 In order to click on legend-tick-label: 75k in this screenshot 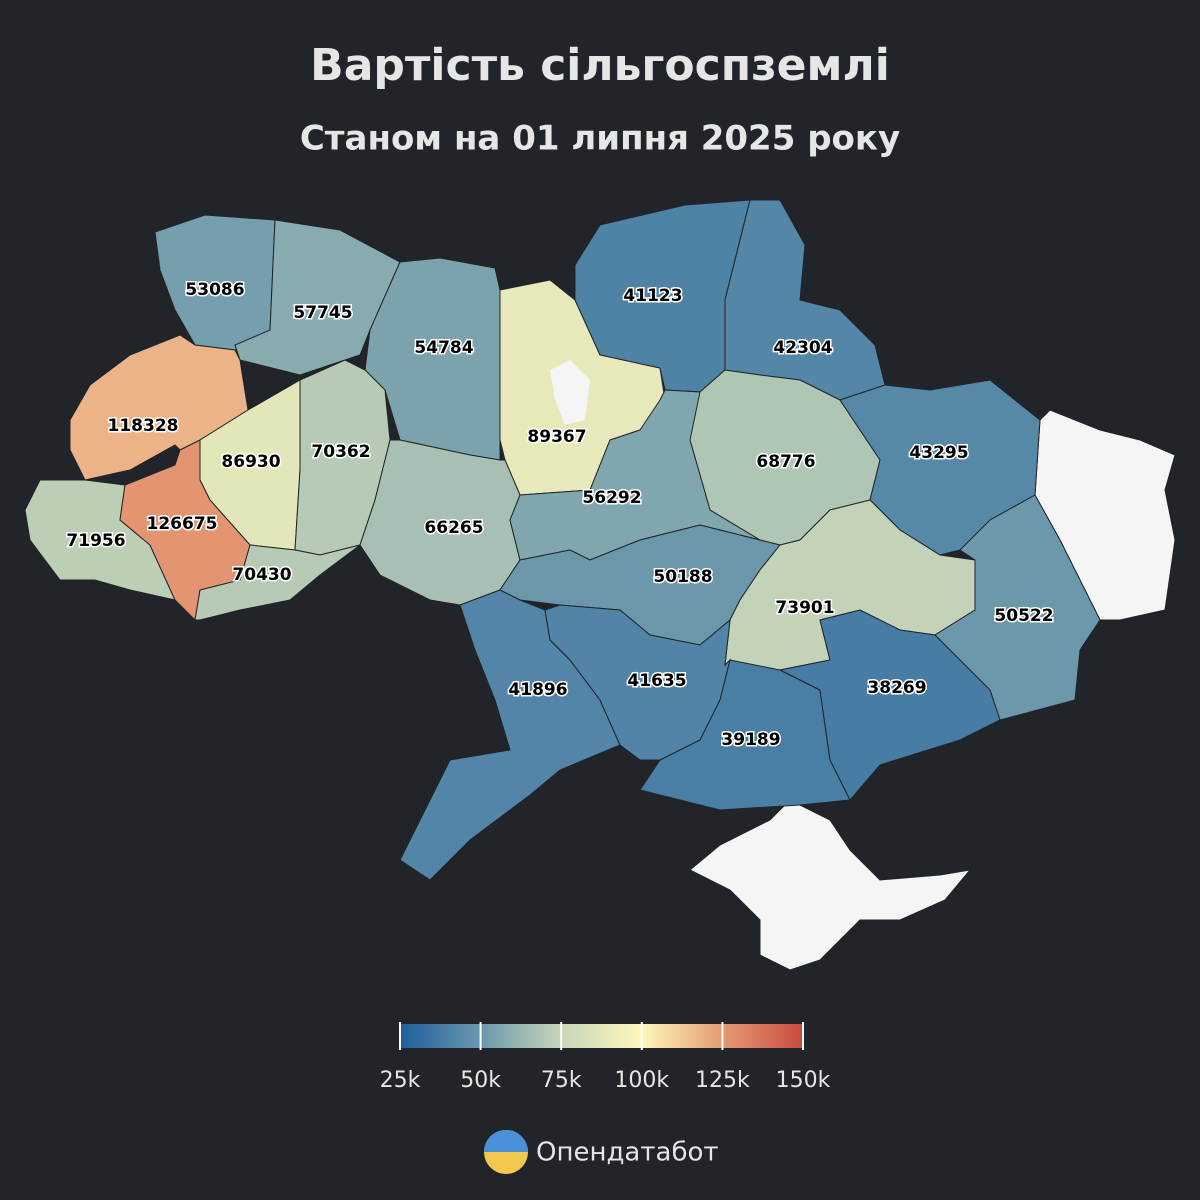, I will do `click(561, 1080)`.